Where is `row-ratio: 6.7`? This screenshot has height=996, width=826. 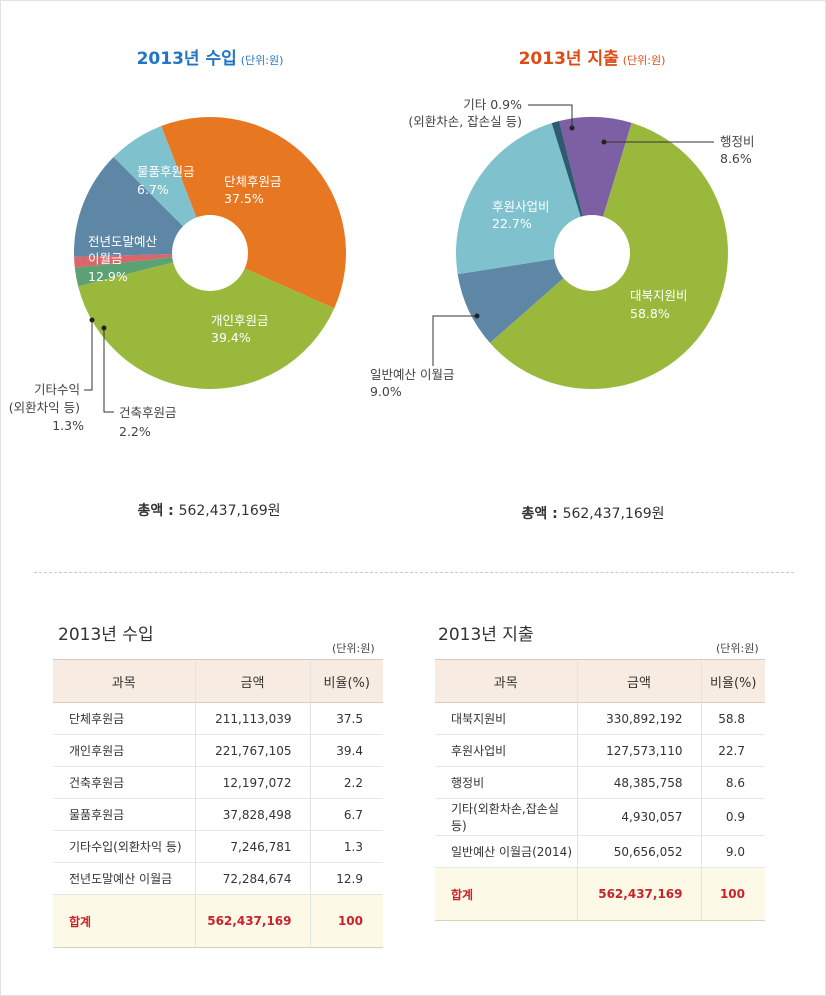
row-ratio: 6.7 is located at coordinates (346, 814).